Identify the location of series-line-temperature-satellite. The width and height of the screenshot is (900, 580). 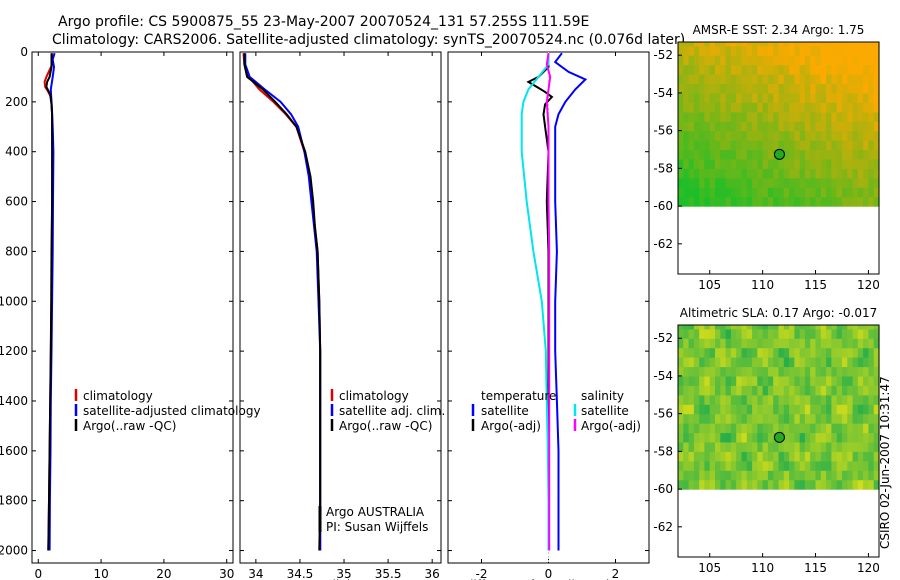
(570, 301).